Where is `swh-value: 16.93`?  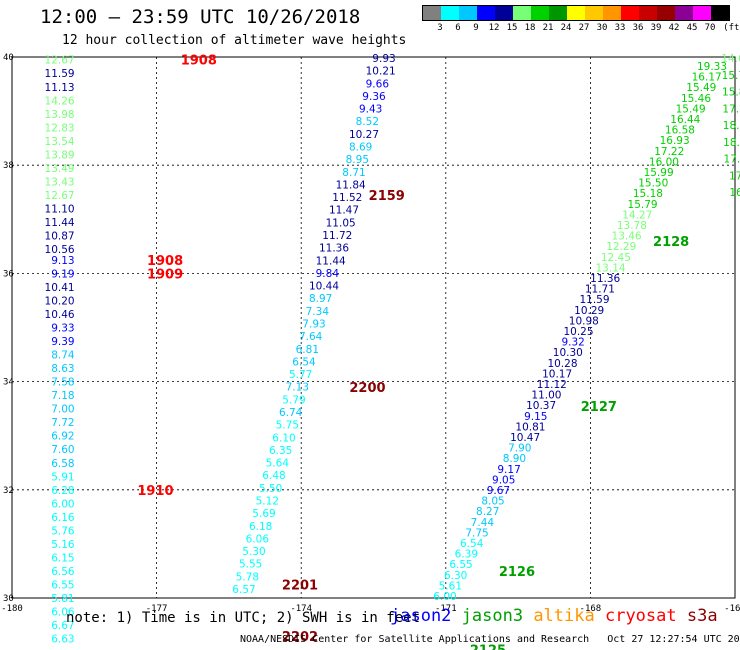 swh-value: 16.93 is located at coordinates (675, 141).